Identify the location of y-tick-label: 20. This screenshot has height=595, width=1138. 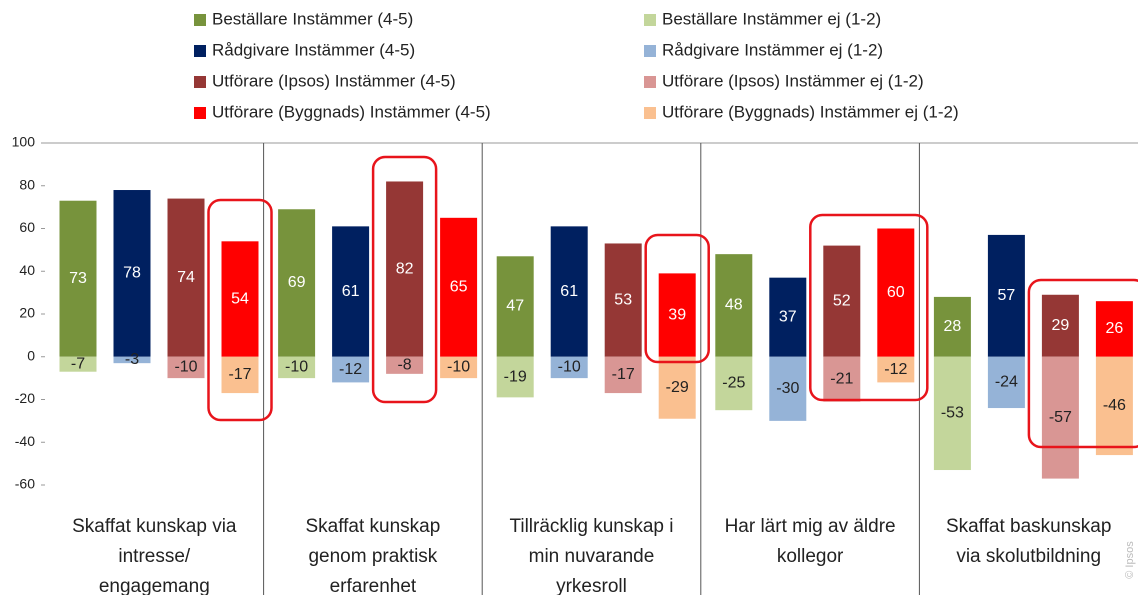
(27, 313).